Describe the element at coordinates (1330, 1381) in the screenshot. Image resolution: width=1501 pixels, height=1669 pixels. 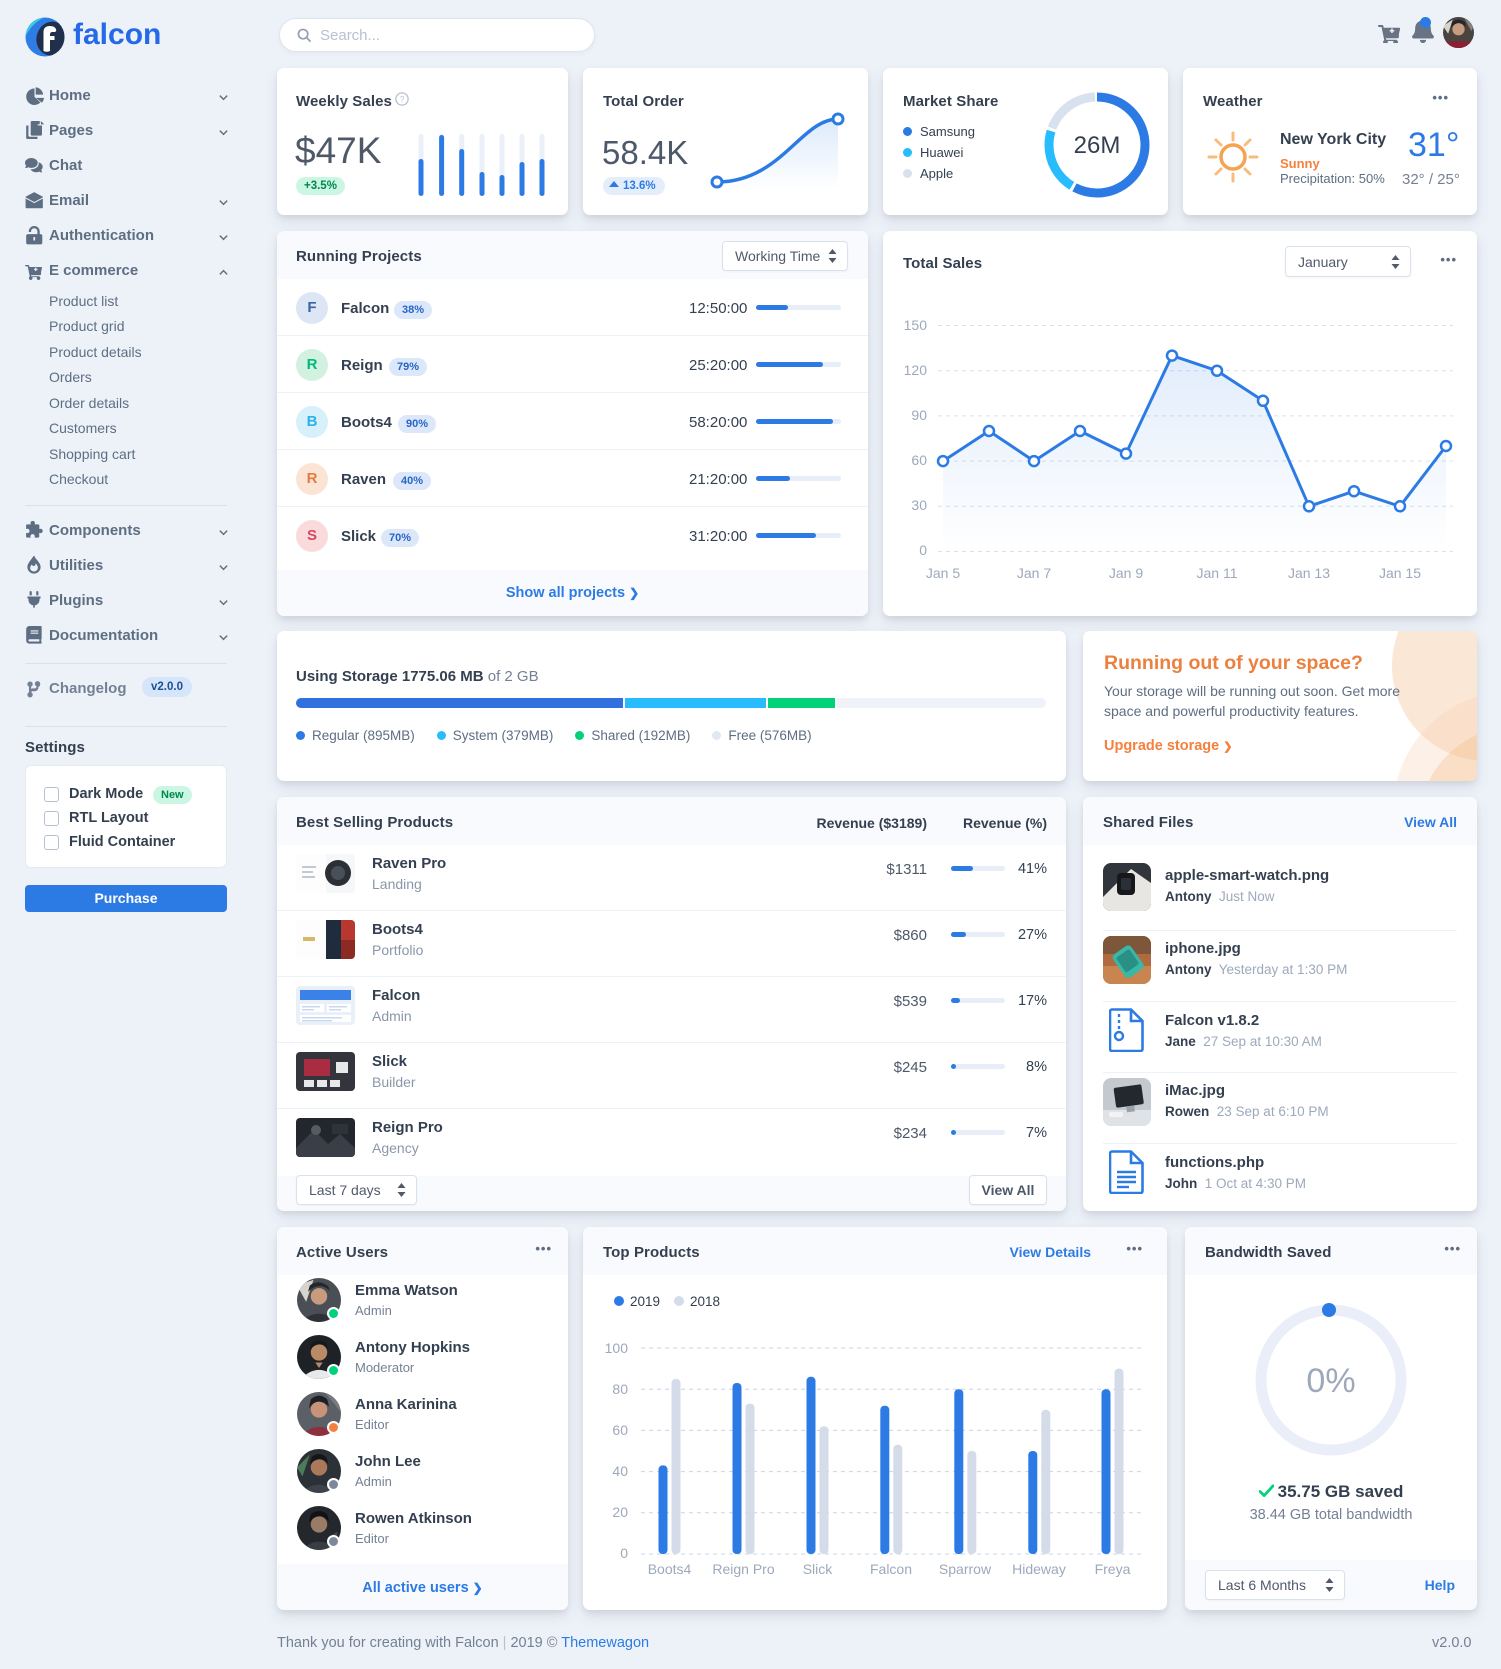
I see `svg-text: 0%` at that location.